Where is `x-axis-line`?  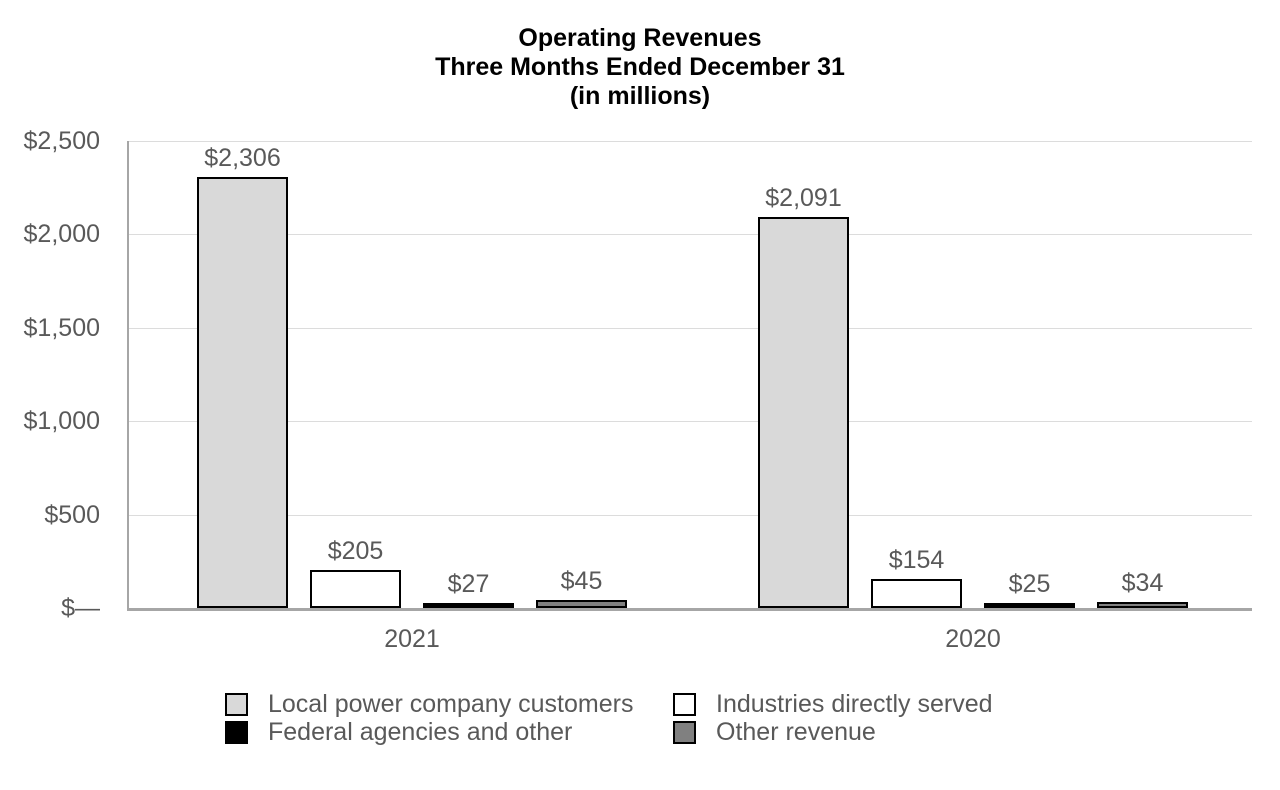
x-axis-line is located at coordinates (689, 609).